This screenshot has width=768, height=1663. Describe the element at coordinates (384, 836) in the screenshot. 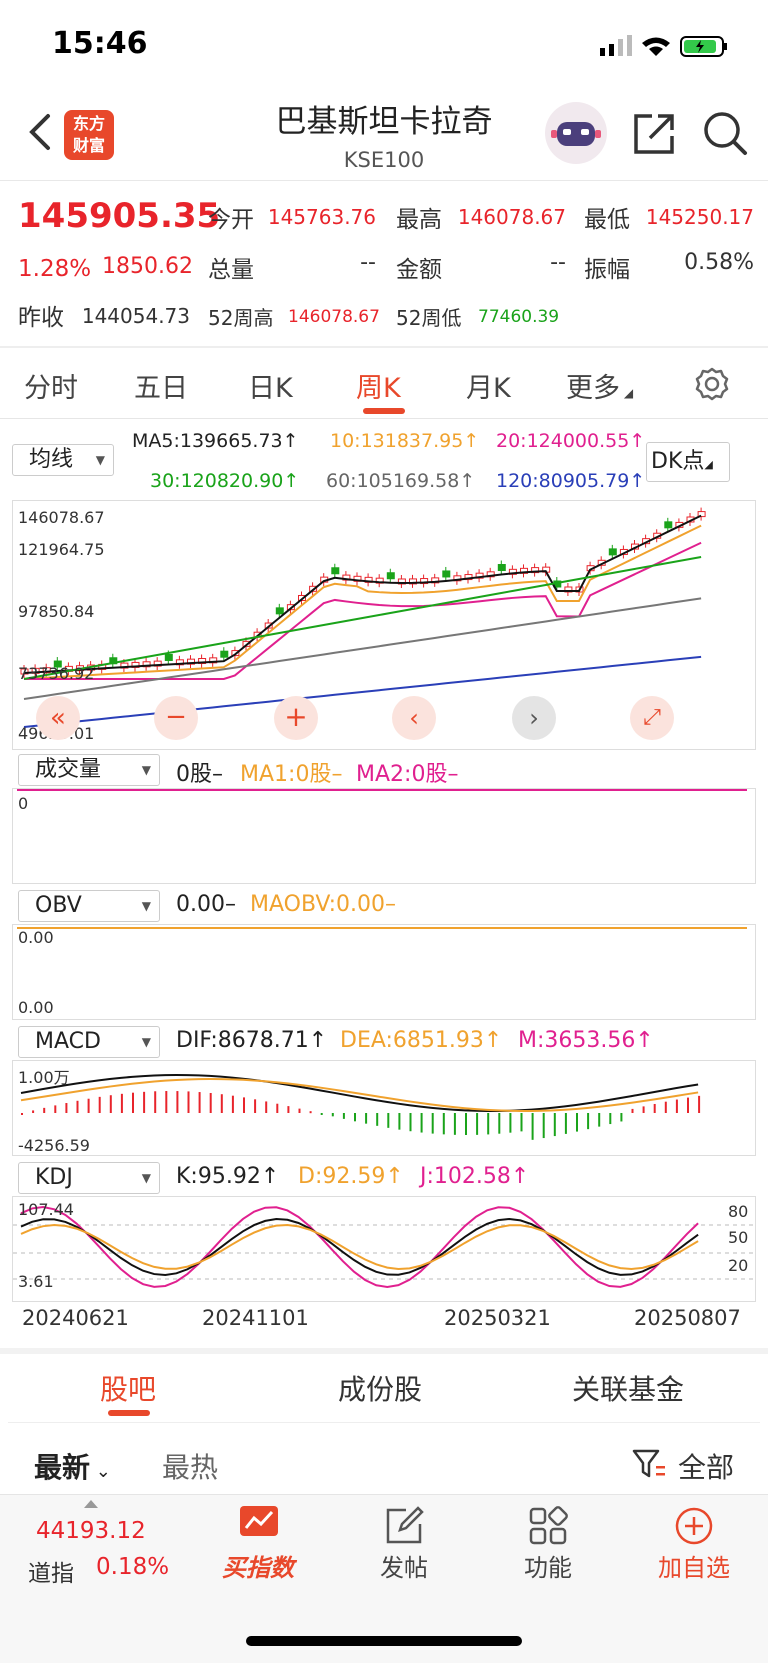

I see `volume-chart` at that location.